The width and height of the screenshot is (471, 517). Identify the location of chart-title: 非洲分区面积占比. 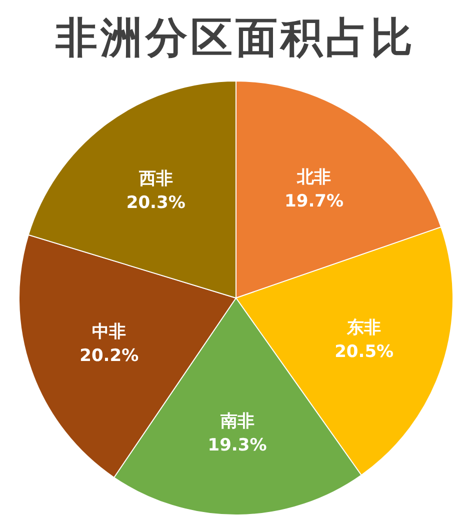
(235, 37).